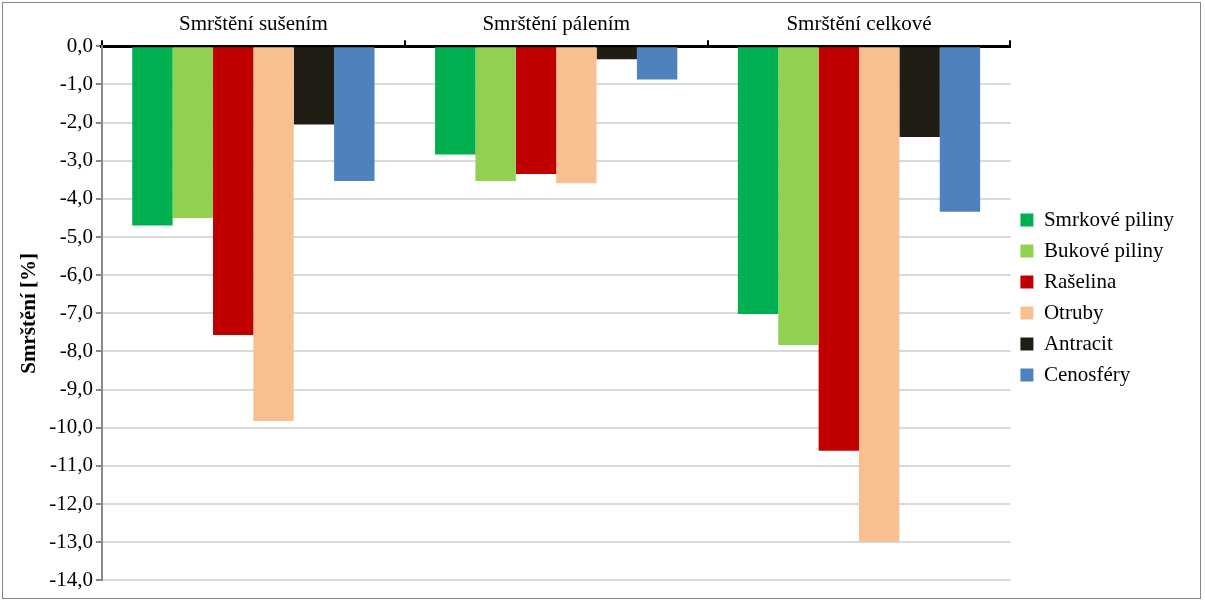  Describe the element at coordinates (28, 313) in the screenshot. I see `y-axis-title: Smrštění [%]` at that location.